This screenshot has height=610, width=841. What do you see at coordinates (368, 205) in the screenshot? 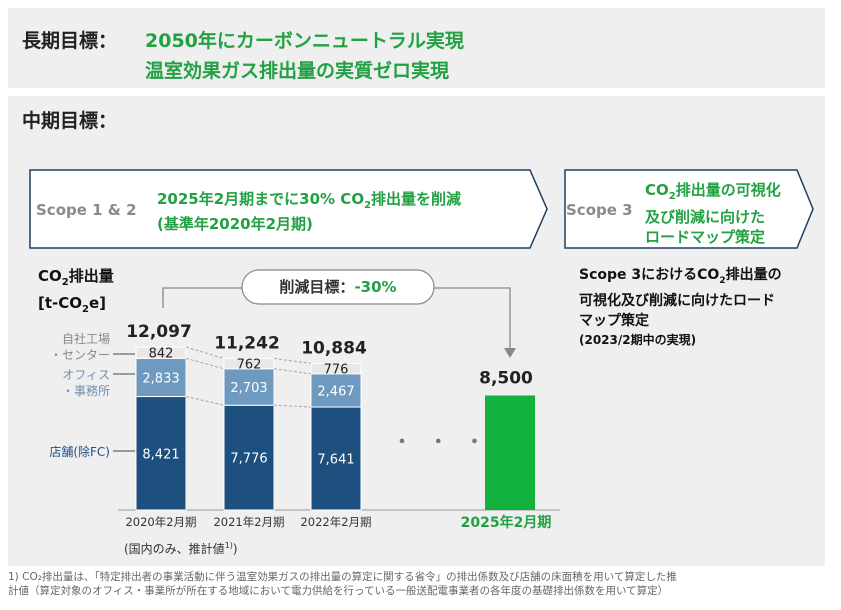
I see `scope12-text-1-sub: 2` at bounding box center [368, 205].